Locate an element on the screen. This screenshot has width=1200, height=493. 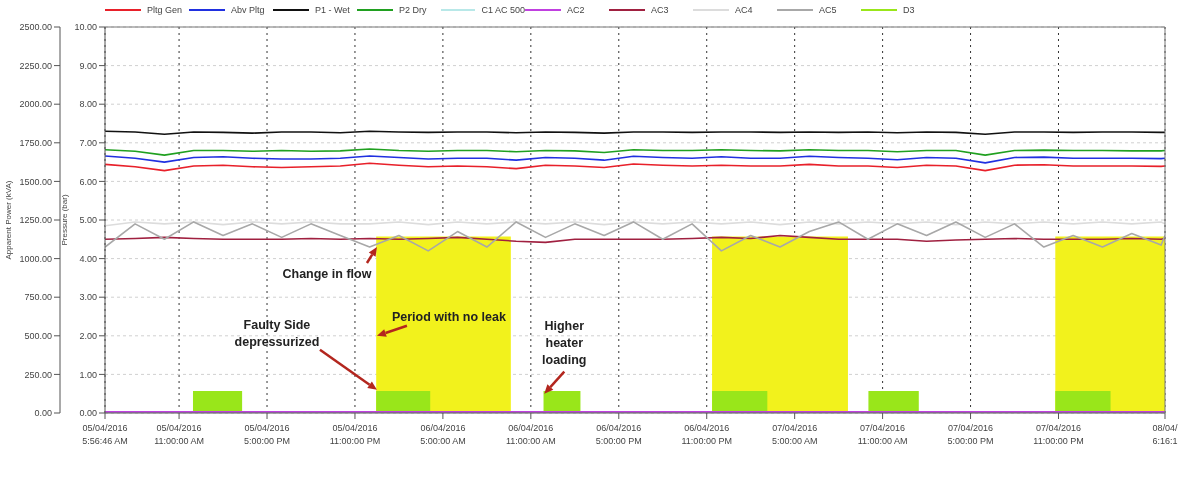
legend-label: P1 - Wet is located at coordinates (332, 10).